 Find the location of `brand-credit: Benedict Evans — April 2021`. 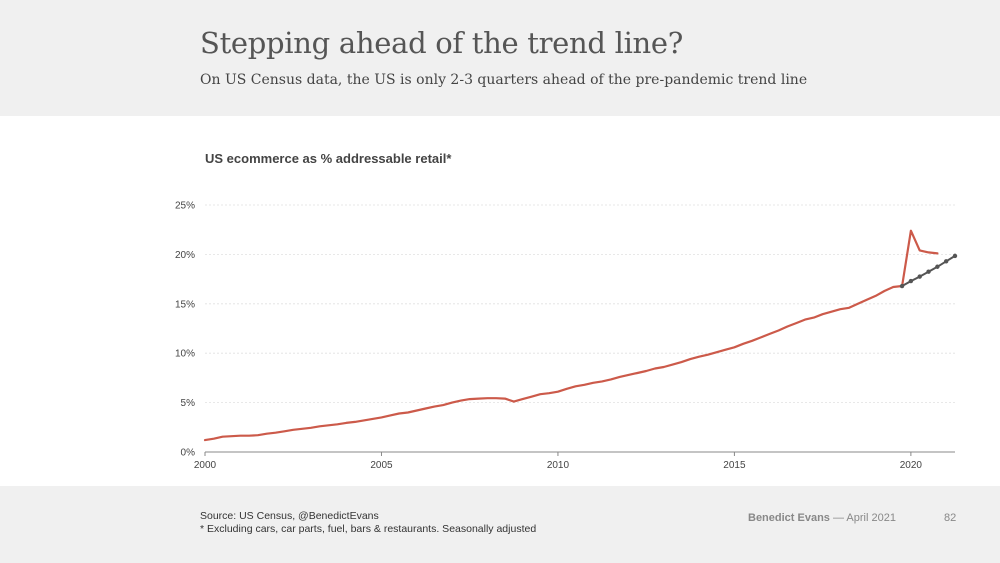

brand-credit: Benedict Evans — April 2021 is located at coordinates (822, 518).